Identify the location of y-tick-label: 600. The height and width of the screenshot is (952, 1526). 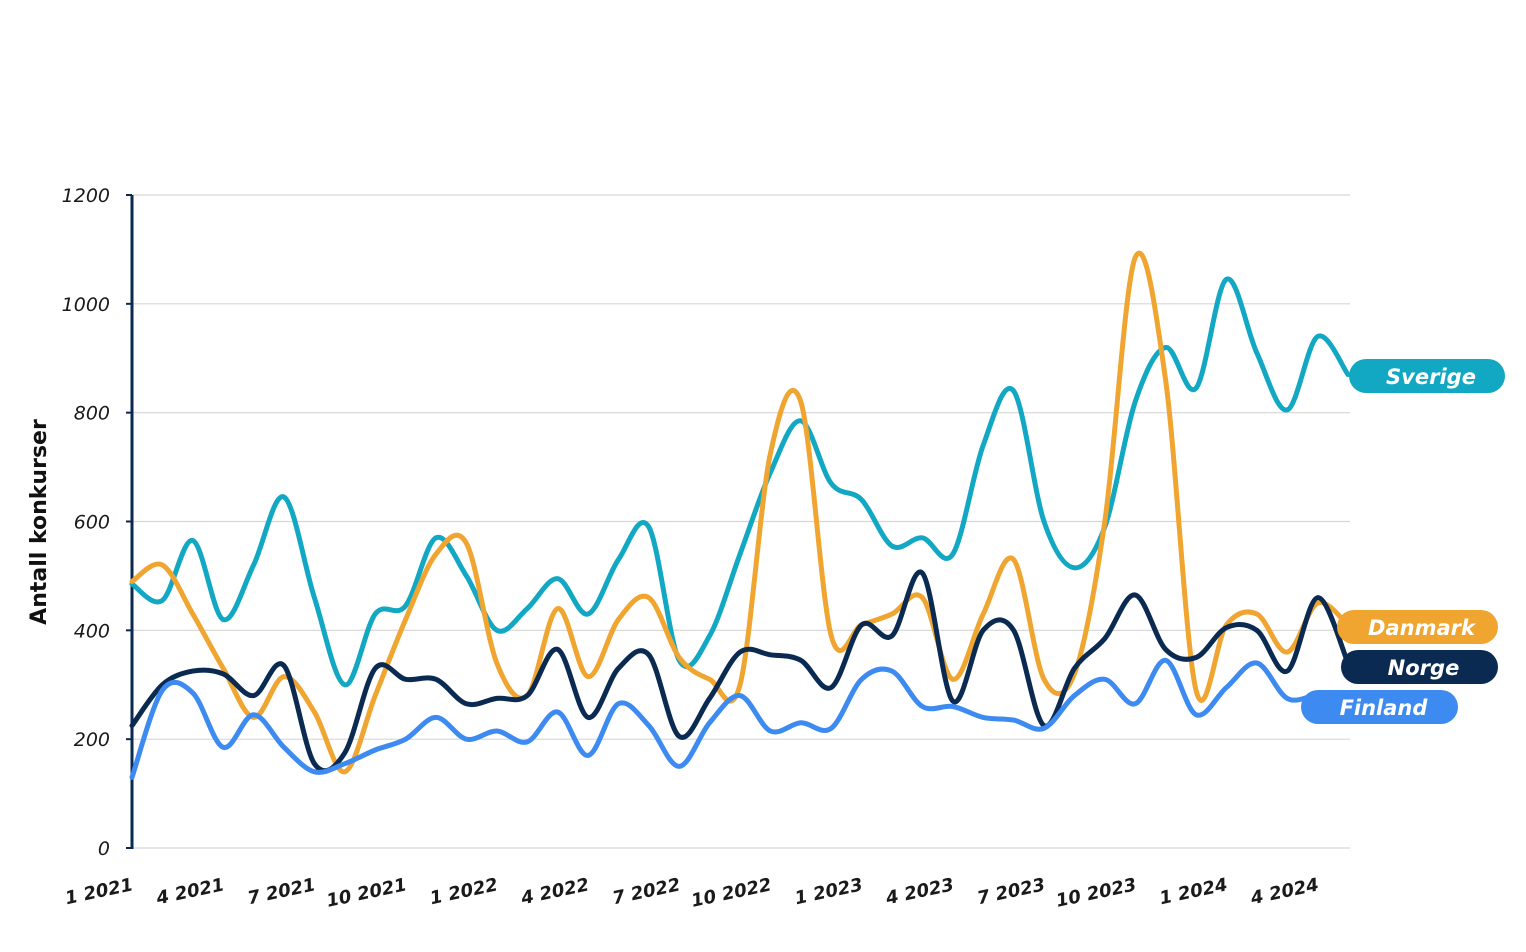
(92, 523).